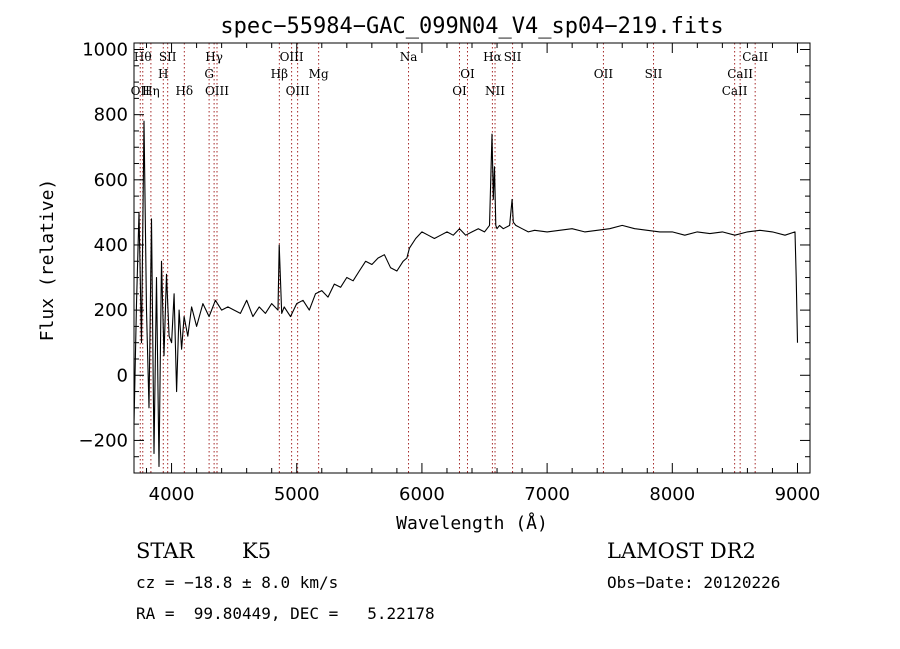 The image size is (900, 649). Describe the element at coordinates (209, 74) in the screenshot. I see `marker-label: G` at that location.